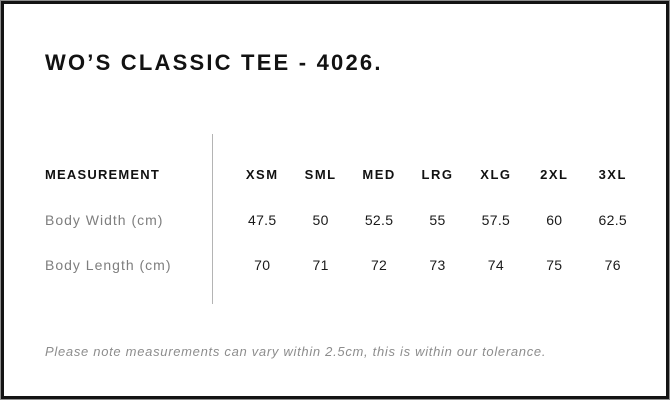  I want to click on column-header-med: MED, so click(379, 174).